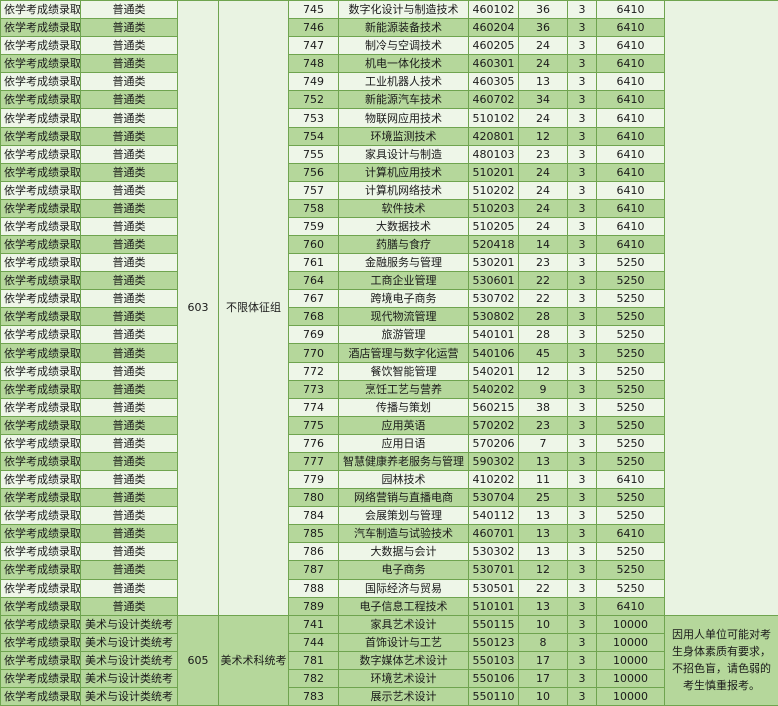 The width and height of the screenshot is (778, 706). I want to click on major-number-cell: 550110, so click(494, 696).